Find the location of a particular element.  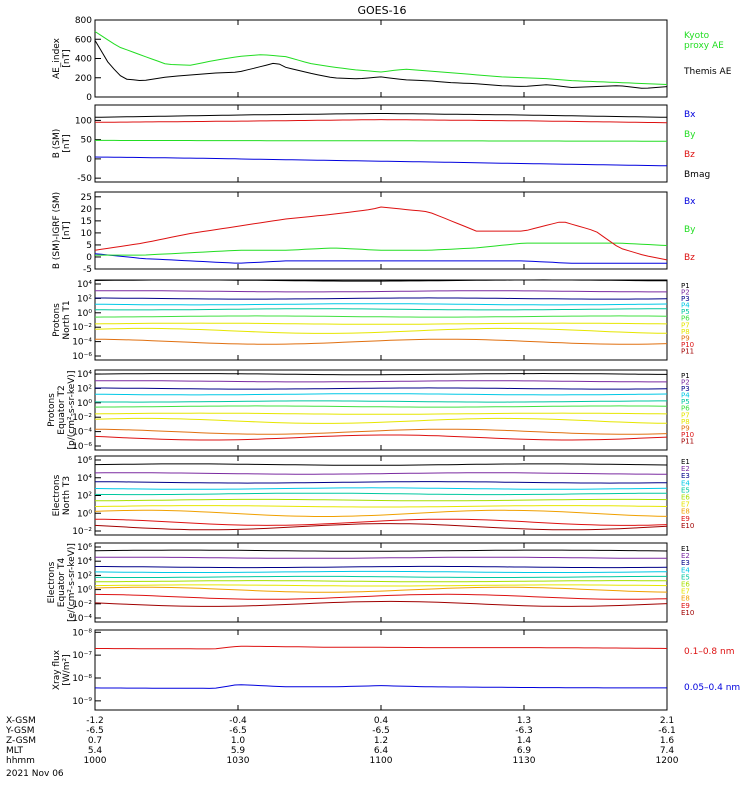

y-axis-label: North T3 is located at coordinates (67, 495).